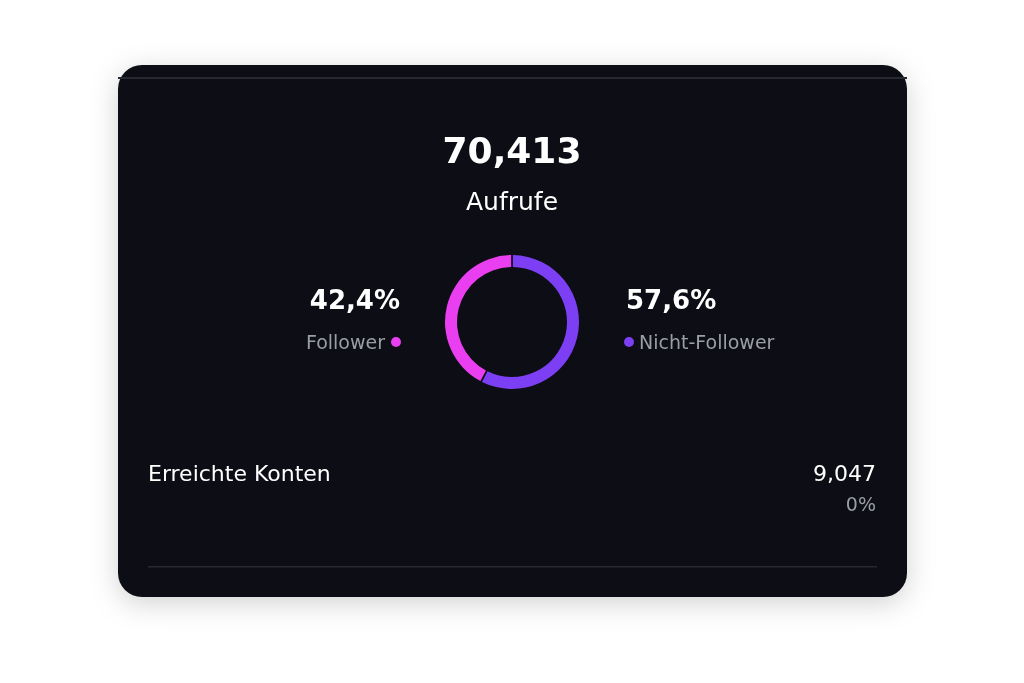 The height and width of the screenshot is (683, 1024). I want to click on slice-label: Follower, so click(345, 342).